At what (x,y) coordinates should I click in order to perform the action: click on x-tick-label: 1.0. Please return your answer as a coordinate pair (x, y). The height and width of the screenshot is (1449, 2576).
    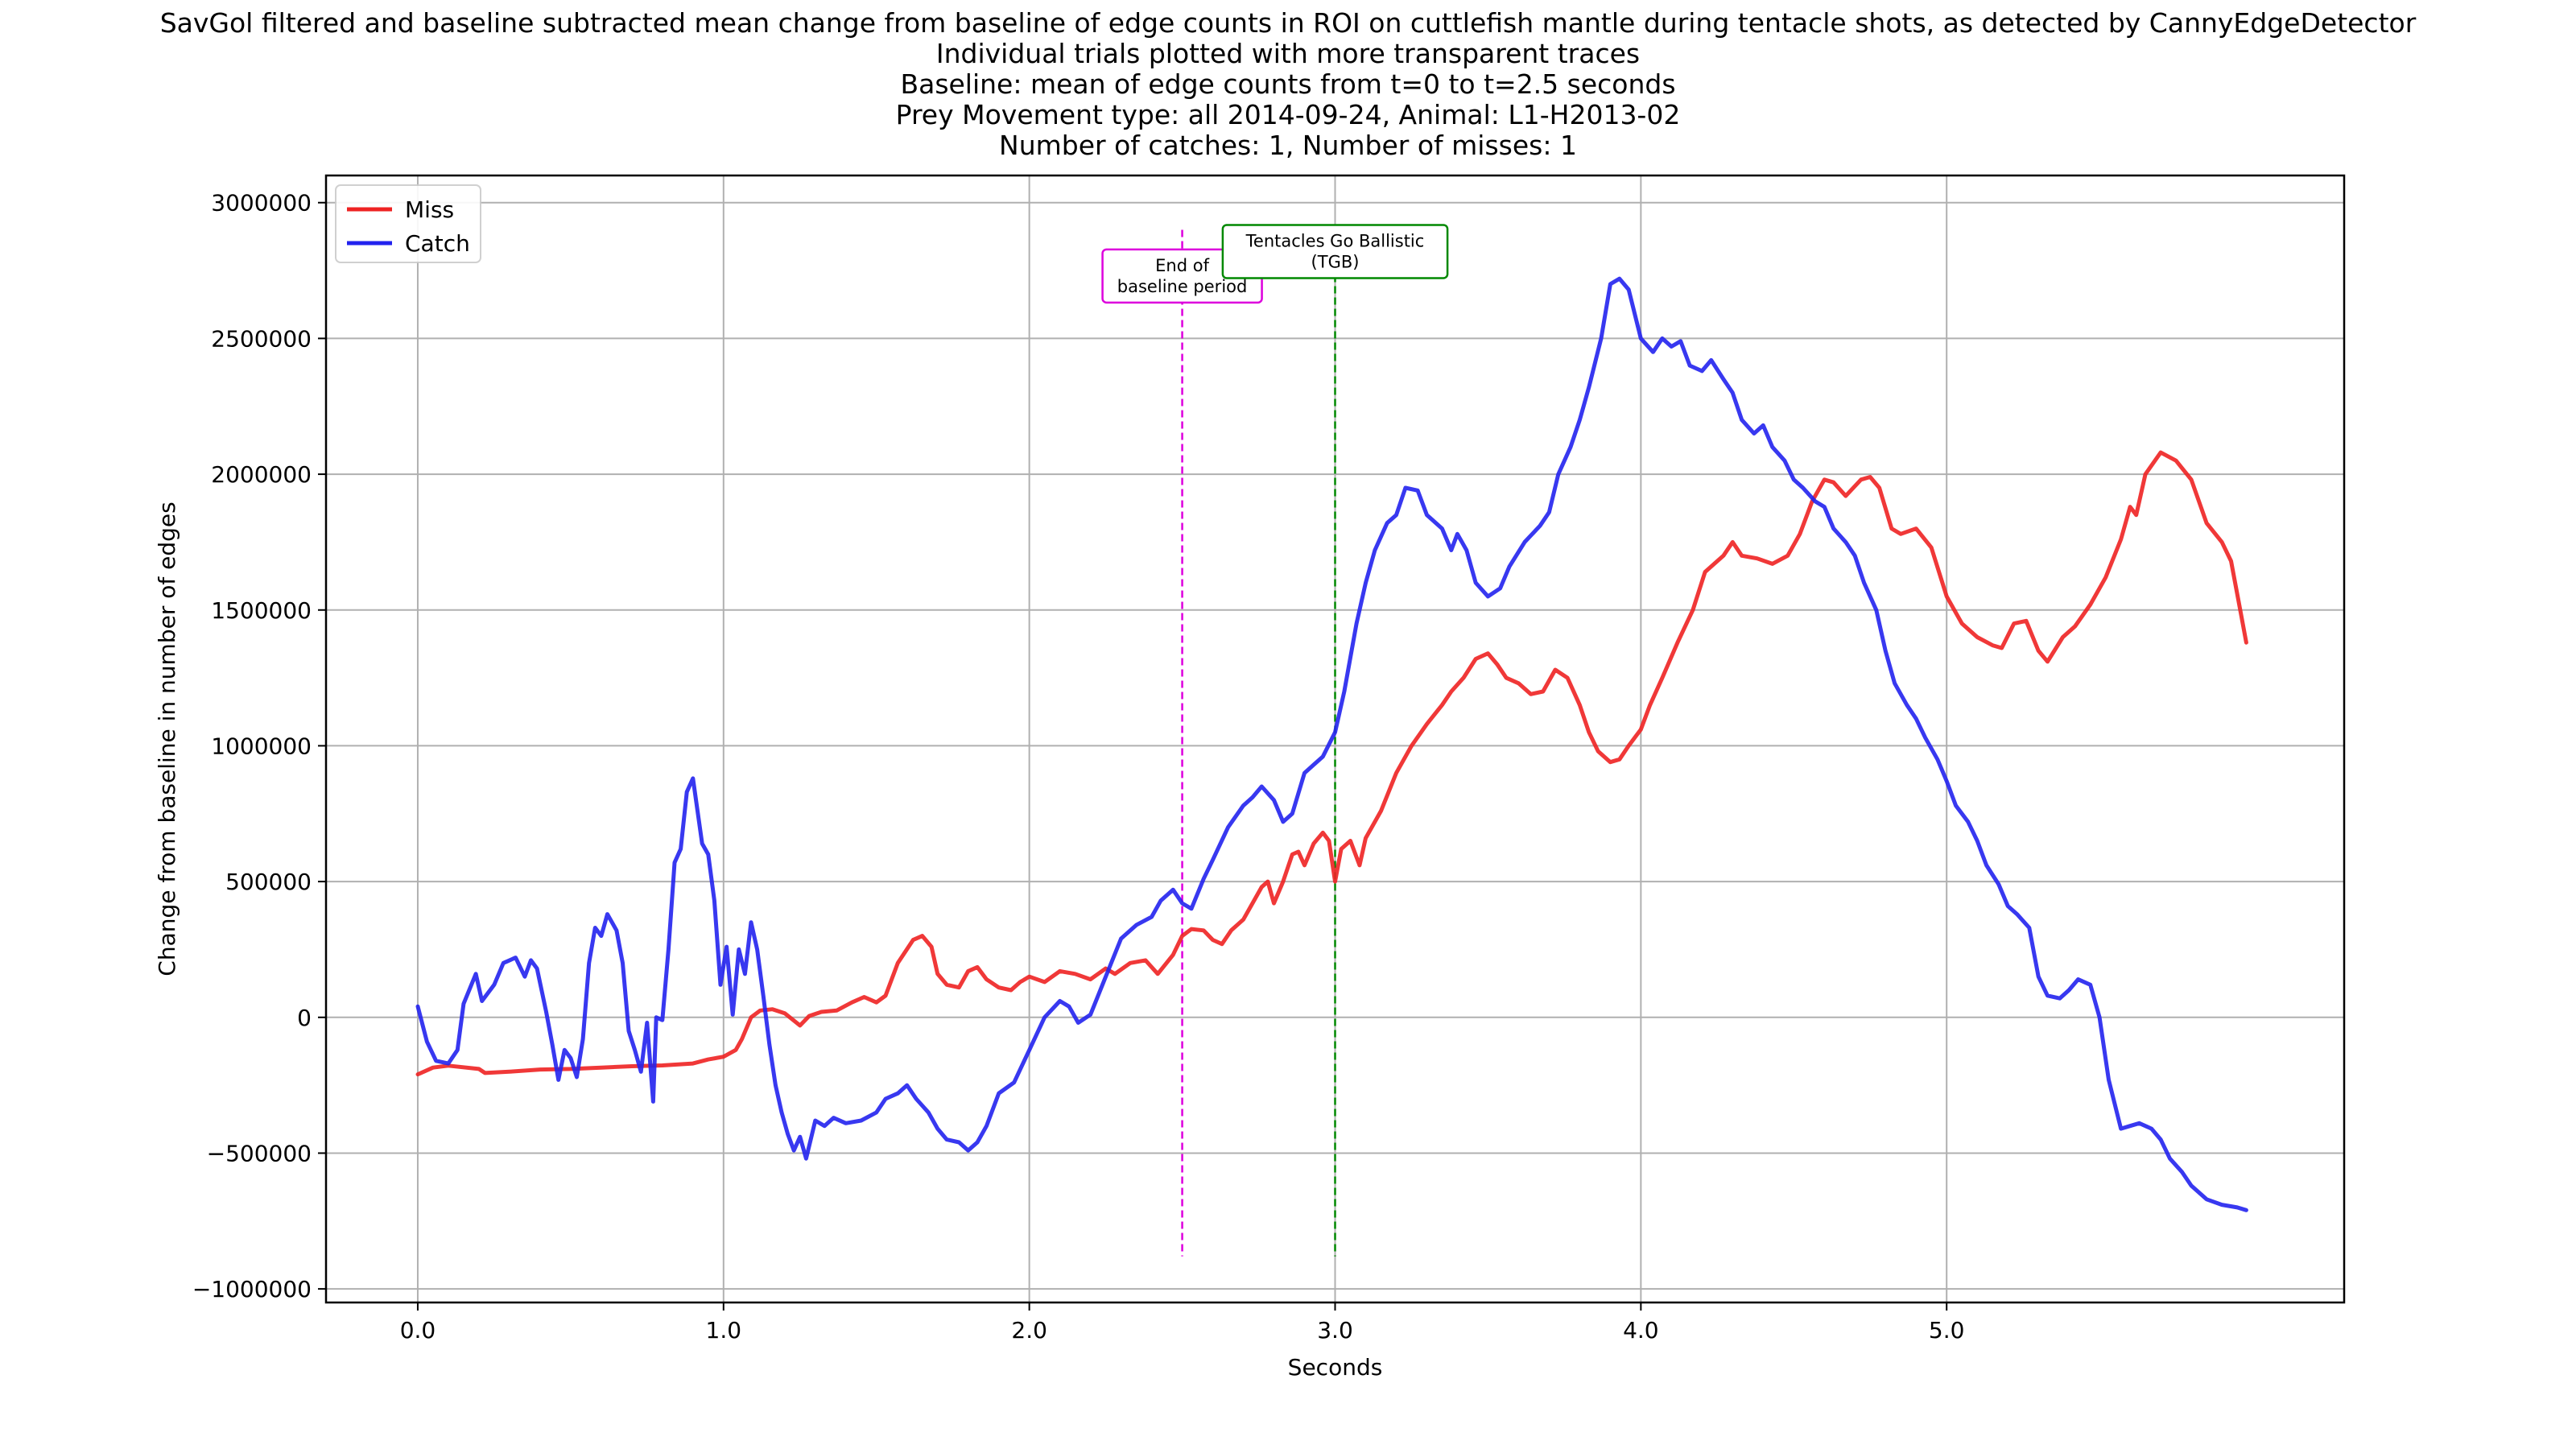
    Looking at the image, I should click on (724, 1330).